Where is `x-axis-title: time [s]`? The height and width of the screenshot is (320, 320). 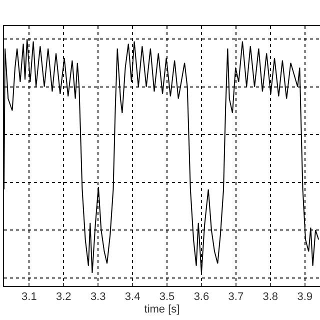 x-axis-title: time [s] is located at coordinates (162, 309).